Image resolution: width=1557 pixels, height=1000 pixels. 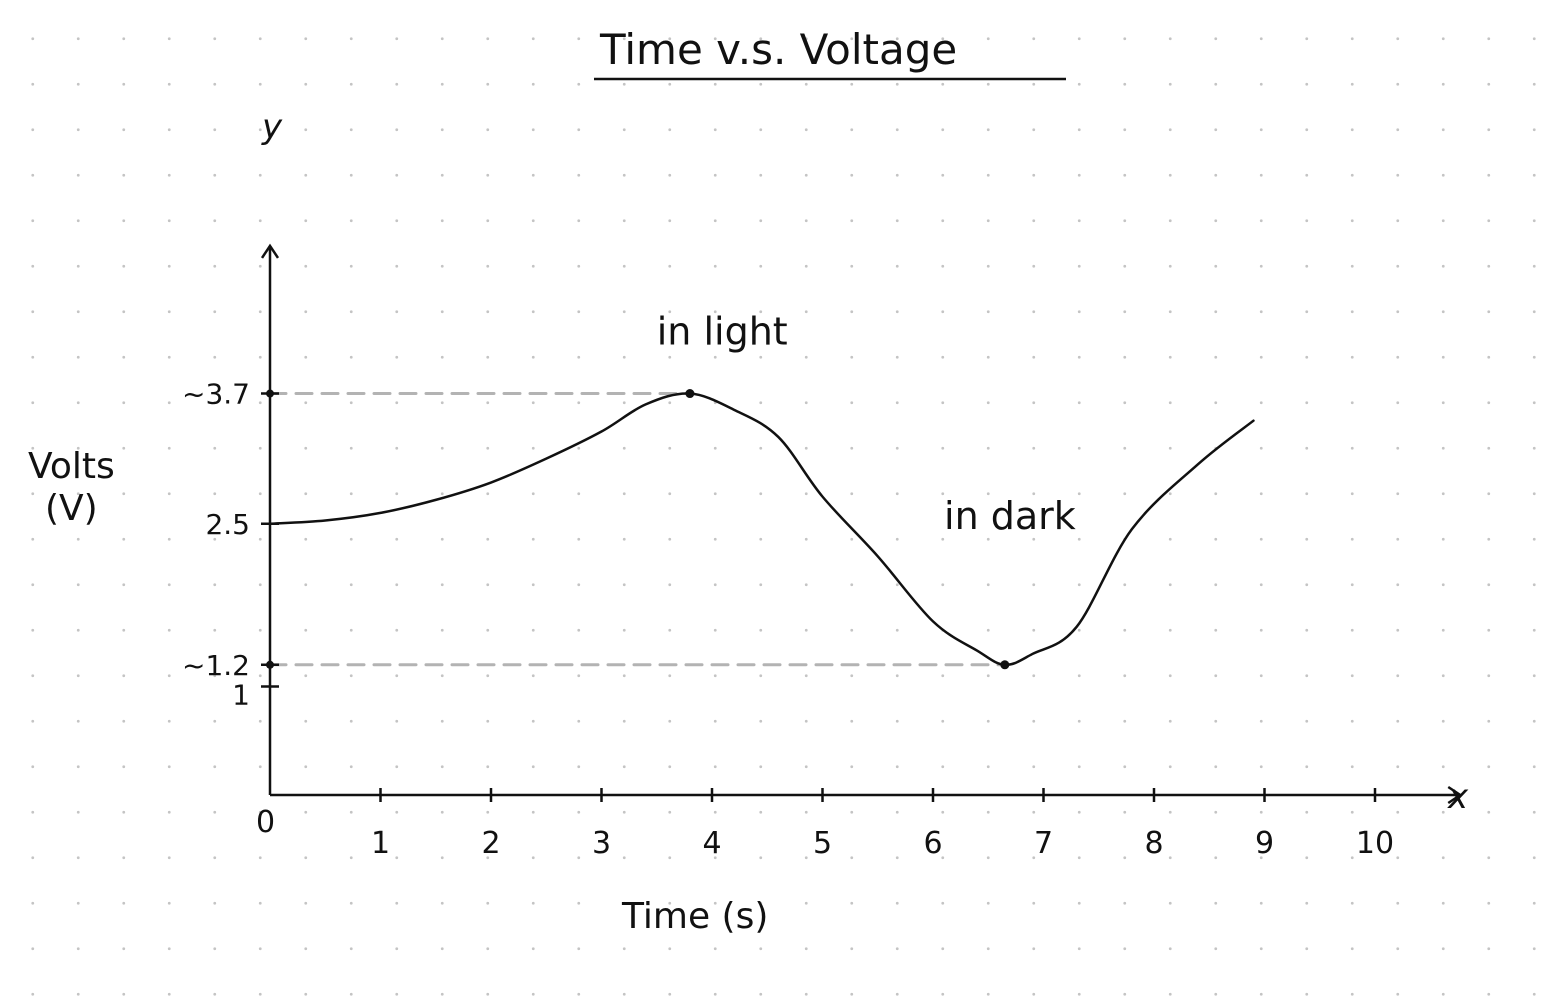 What do you see at coordinates (490, 843) in the screenshot?
I see `x-tick-label: 2` at bounding box center [490, 843].